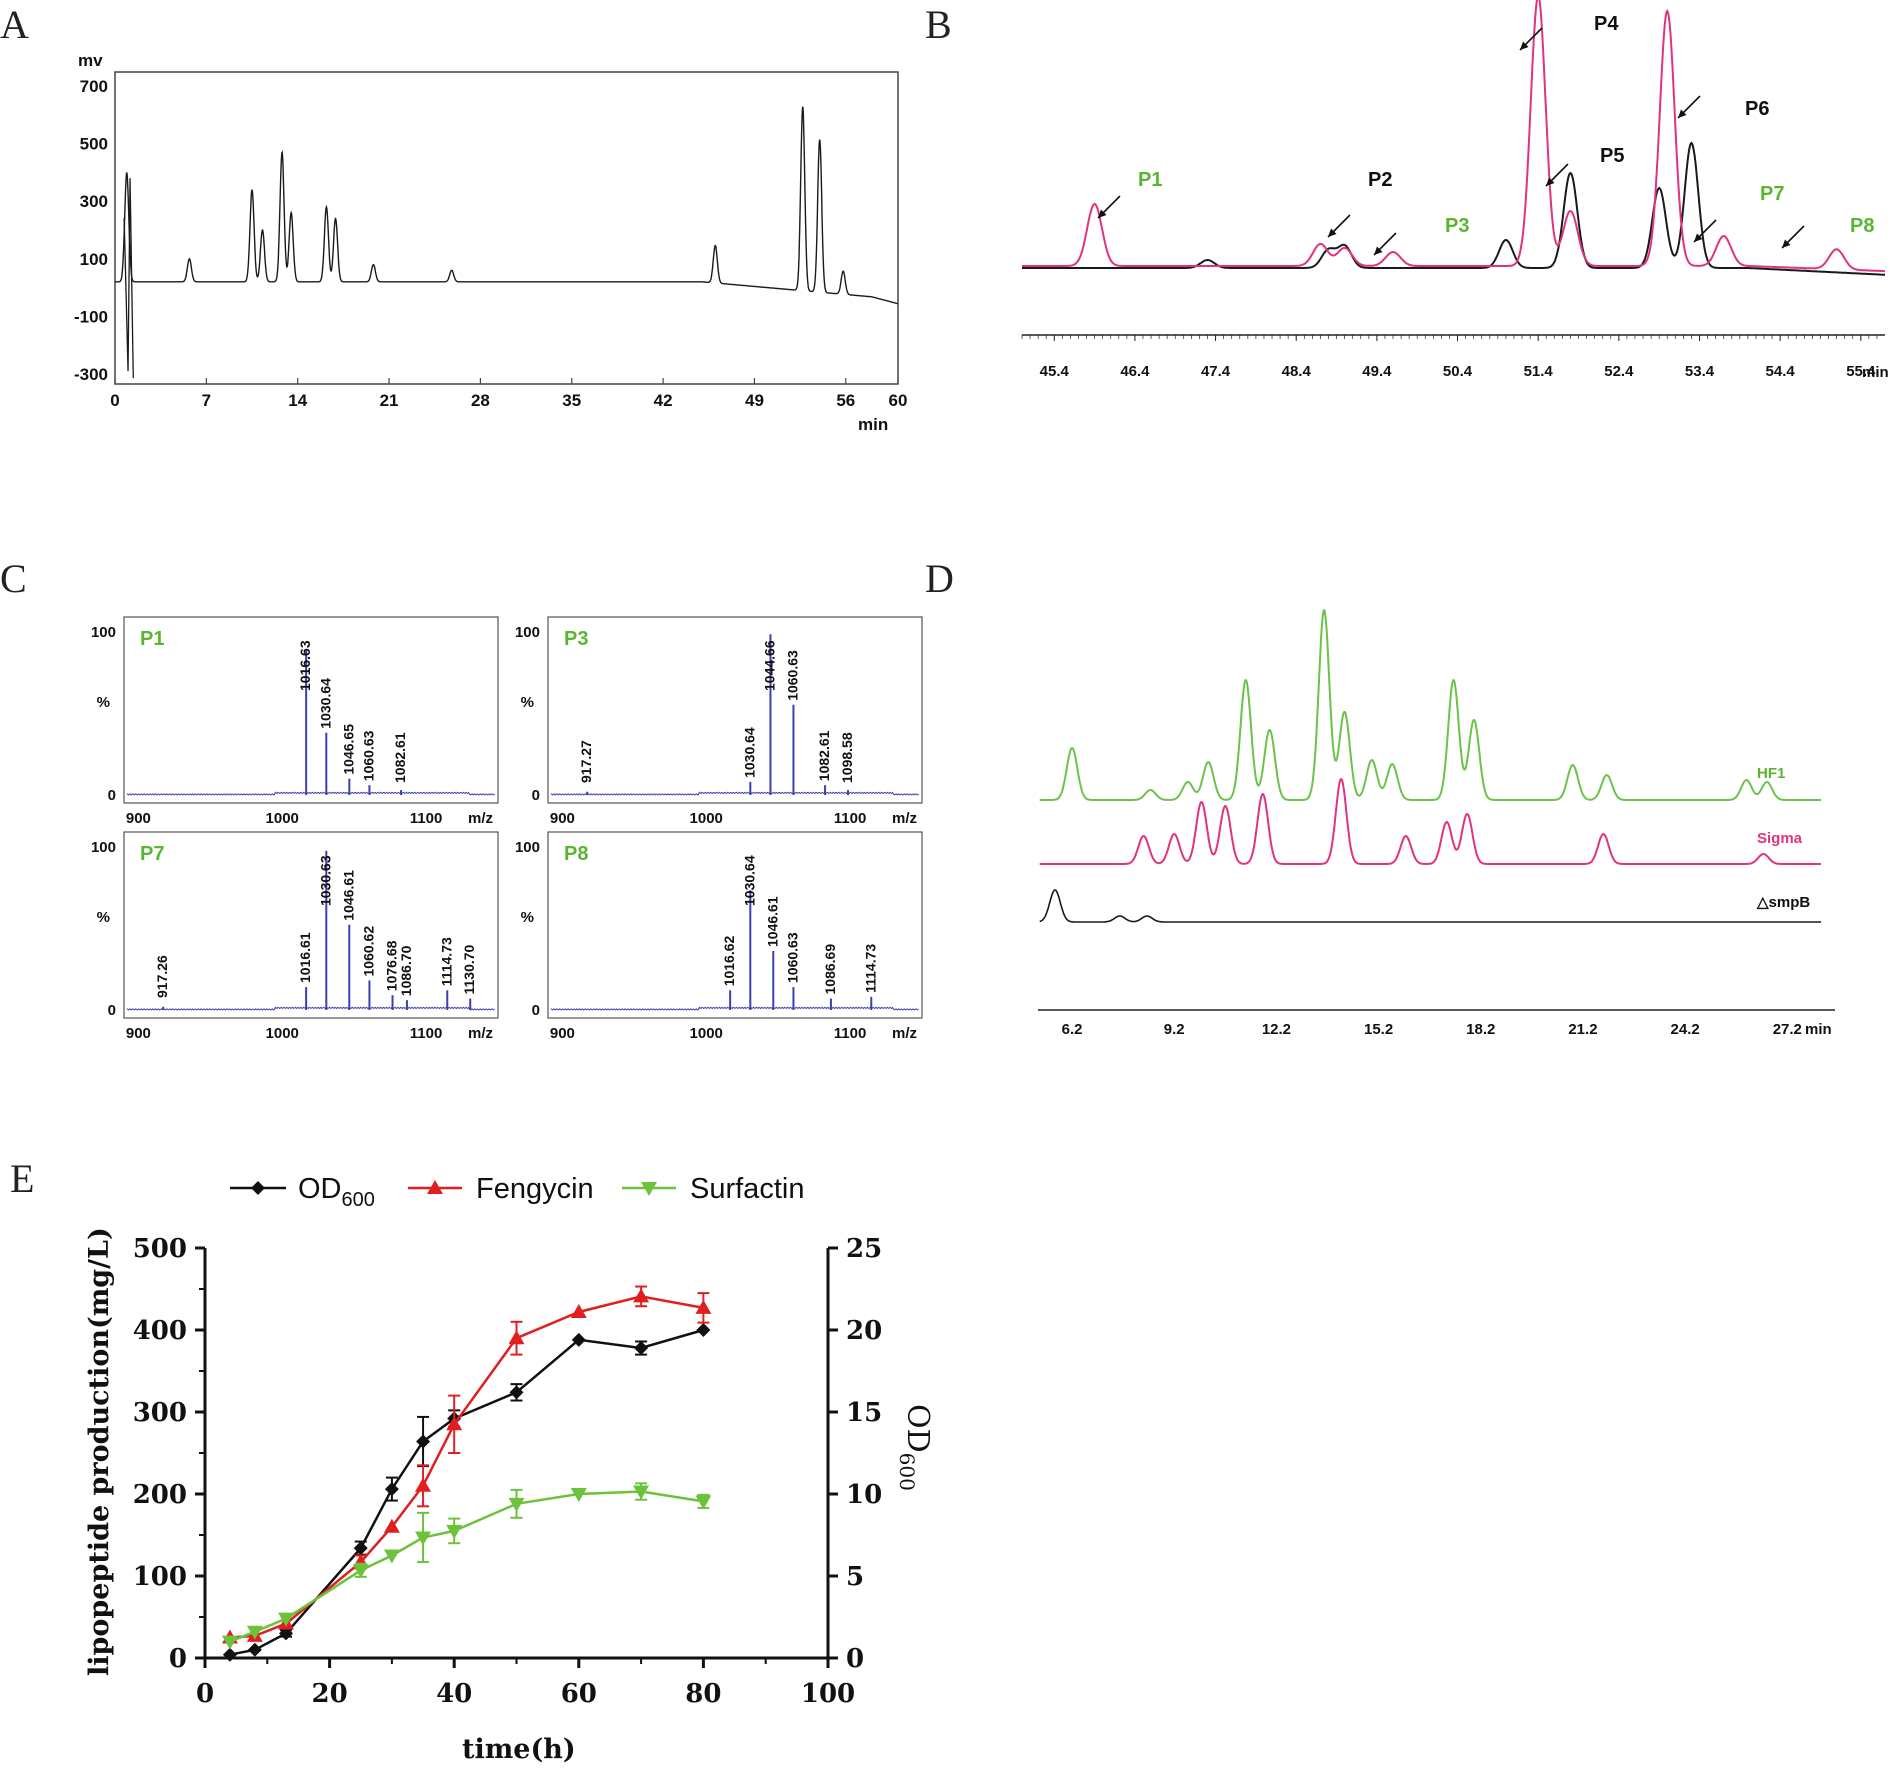 The width and height of the screenshot is (1901, 1774). I want to click on panel-b-xtick-label: 55.4, so click(1861, 371).